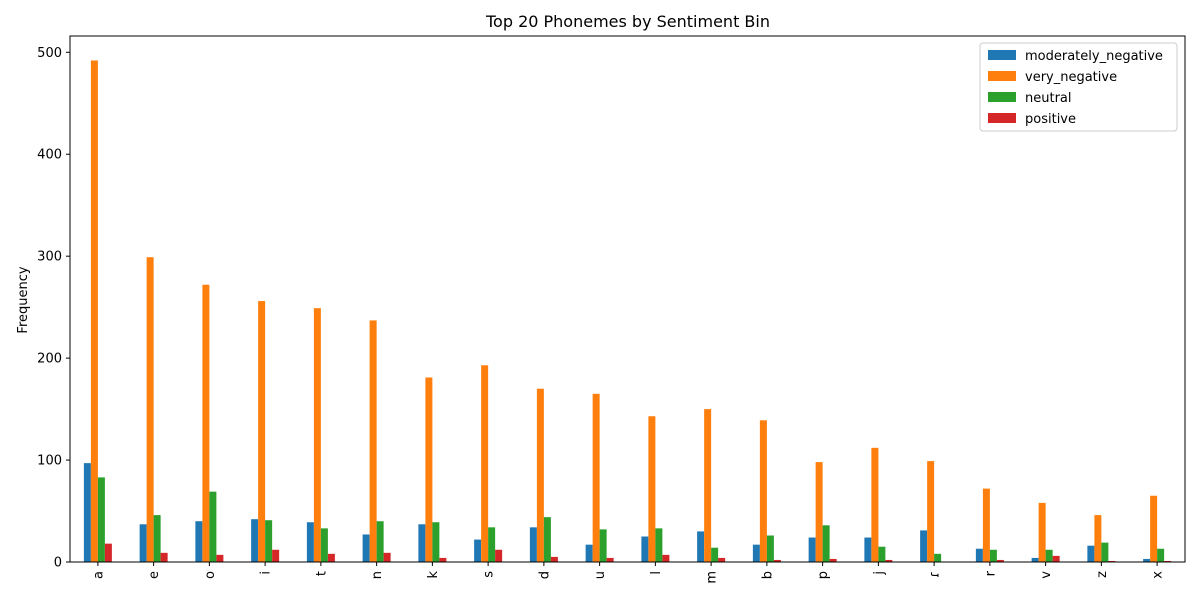 The width and height of the screenshot is (1200, 600). I want to click on x-tick-label-15: ɾ, so click(935, 574).